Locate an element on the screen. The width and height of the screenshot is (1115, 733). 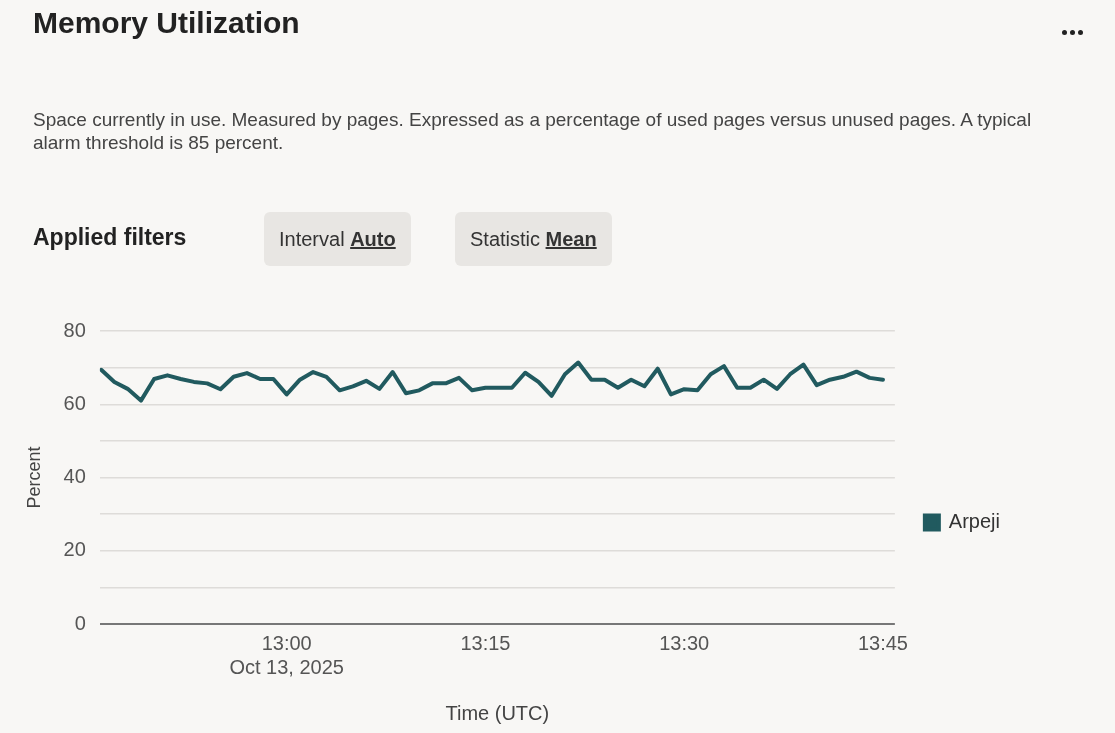
x-tick-label: 13:45 is located at coordinates (882, 642).